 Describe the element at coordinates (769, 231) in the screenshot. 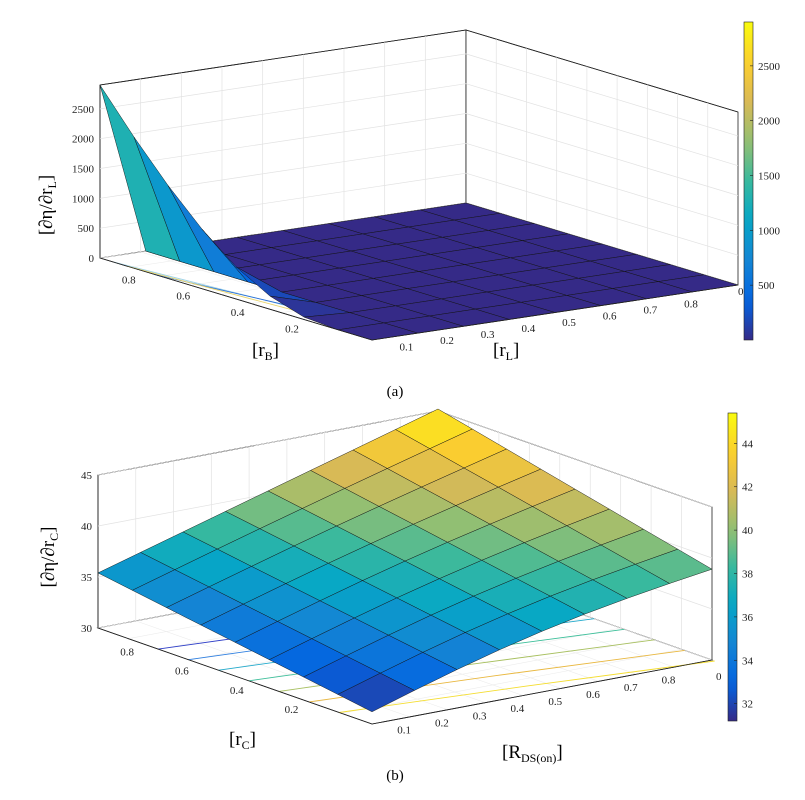

I see `colorbar-tick-label: 1000` at that location.